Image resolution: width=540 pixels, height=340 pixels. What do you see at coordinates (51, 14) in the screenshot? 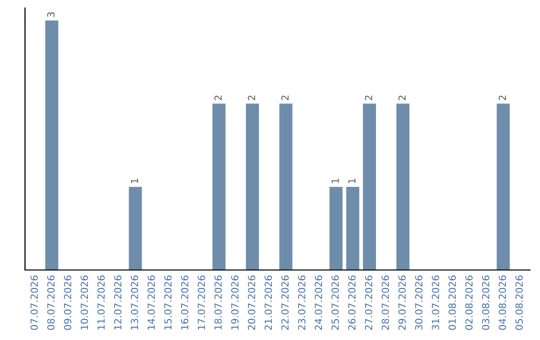
I see `data-label: 3` at bounding box center [51, 14].